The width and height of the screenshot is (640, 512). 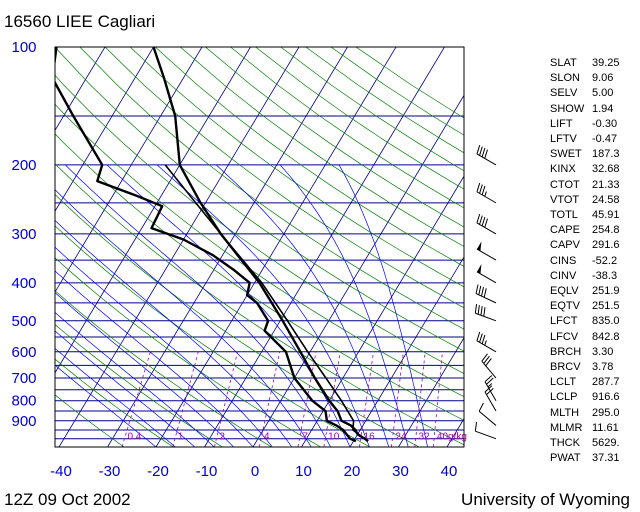 I want to click on index-value: 3.78, so click(x=603, y=367).